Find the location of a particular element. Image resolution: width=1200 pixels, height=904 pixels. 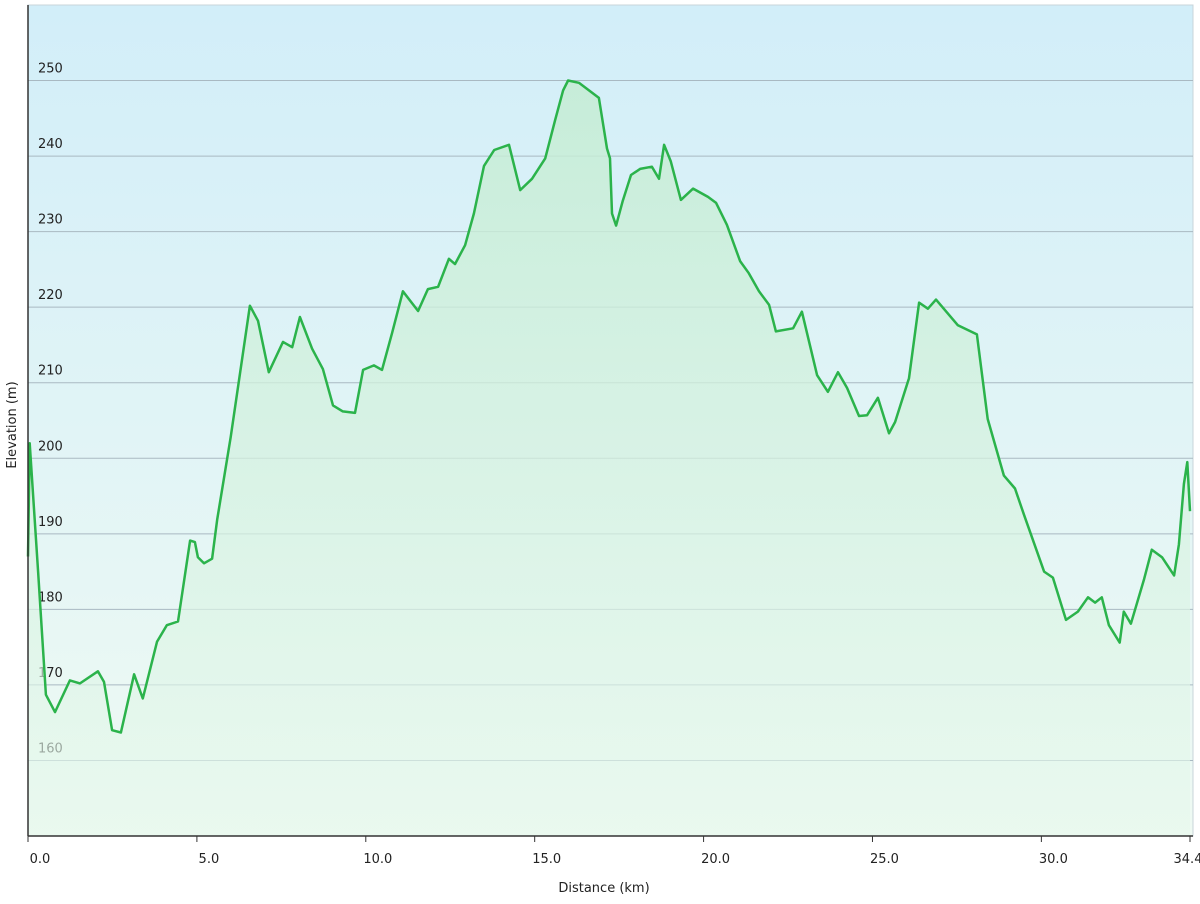

x-tick-label: 20.0 is located at coordinates (715, 859).